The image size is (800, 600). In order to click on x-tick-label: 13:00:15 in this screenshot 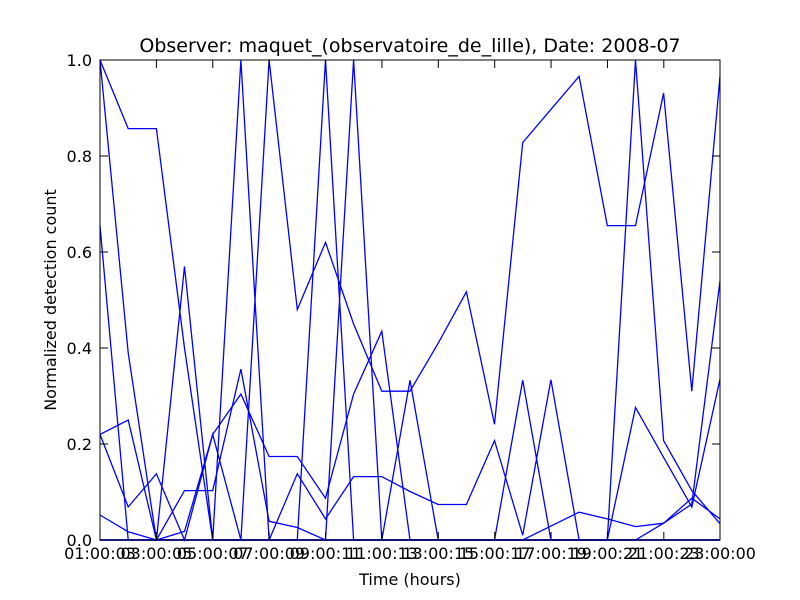, I will do `click(438, 553)`.